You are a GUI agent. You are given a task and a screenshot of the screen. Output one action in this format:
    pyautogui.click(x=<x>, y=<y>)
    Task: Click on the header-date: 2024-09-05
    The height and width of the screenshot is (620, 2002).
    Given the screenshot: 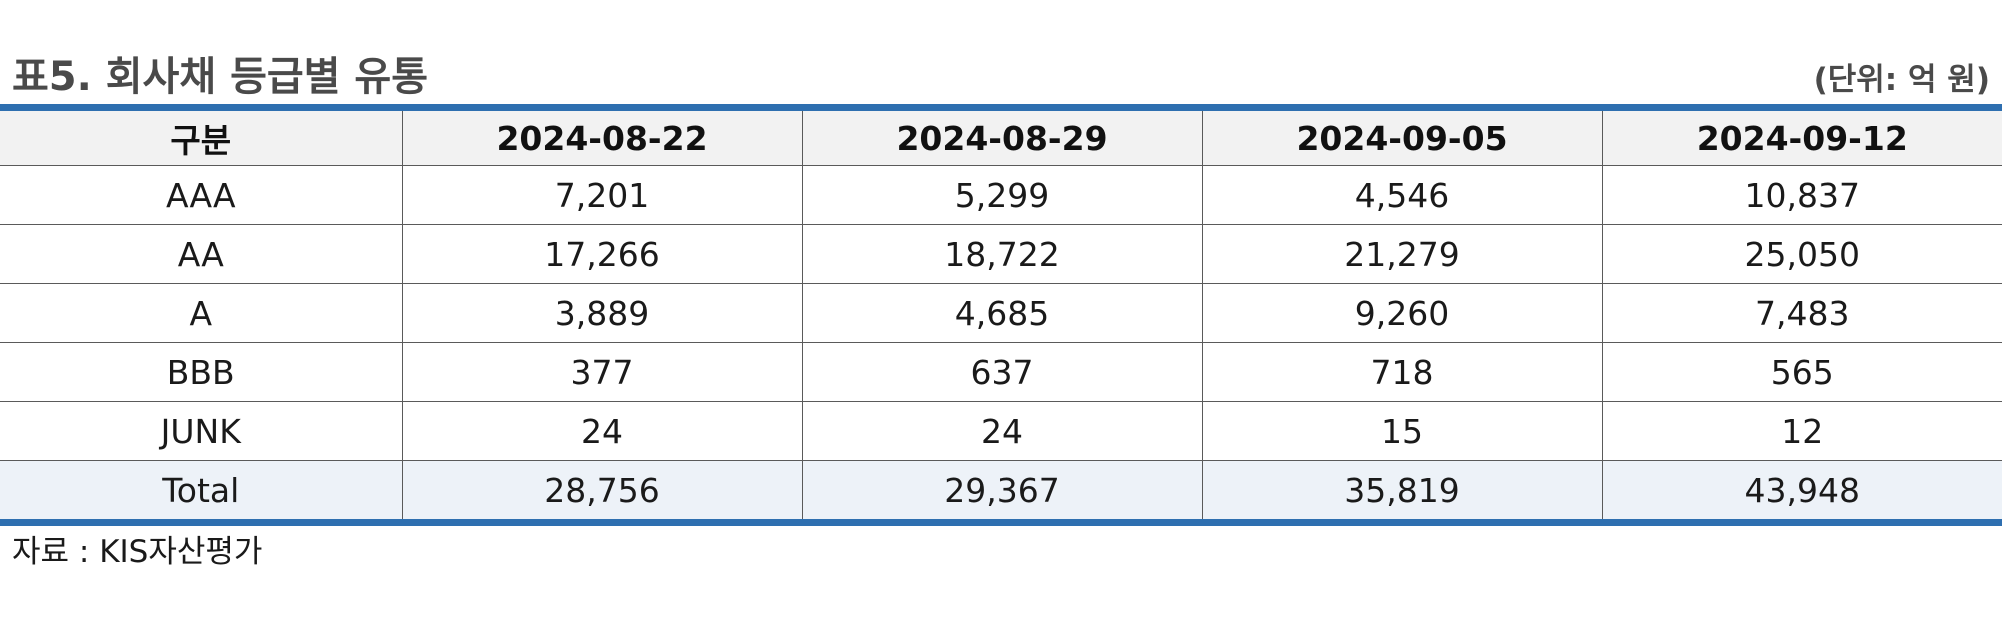 What is the action you would take?
    pyautogui.click(x=1402, y=138)
    